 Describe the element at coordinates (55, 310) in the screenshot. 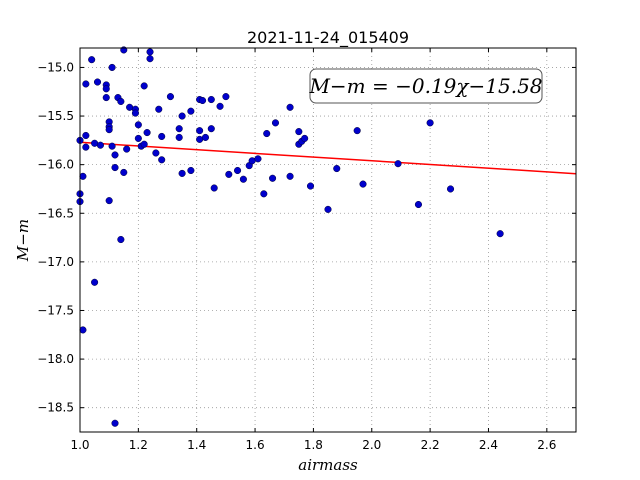

I see `y-tick-label: −17.5` at that location.